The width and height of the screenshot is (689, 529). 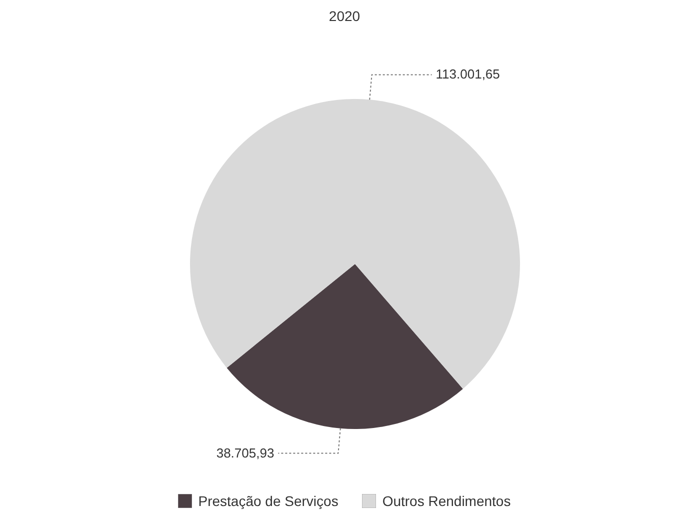 What do you see at coordinates (344, 346) in the screenshot?
I see `pie-slice` at bounding box center [344, 346].